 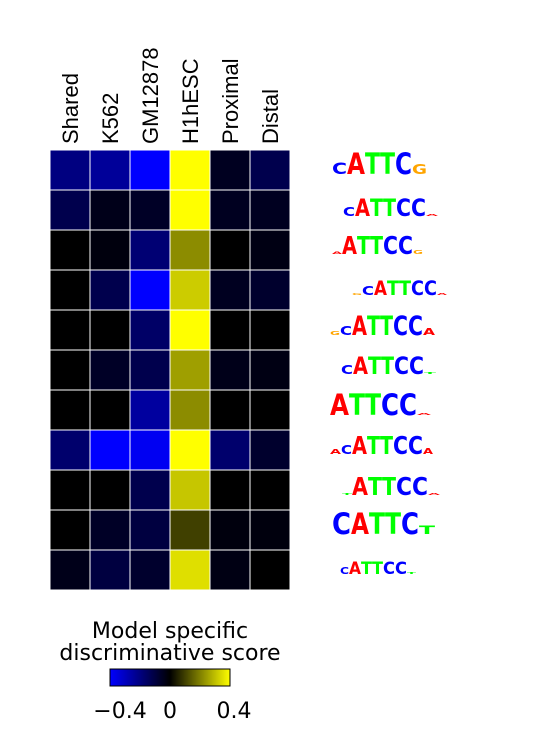 What do you see at coordinates (270, 116) in the screenshot?
I see `column-label-distal: Distal` at bounding box center [270, 116].